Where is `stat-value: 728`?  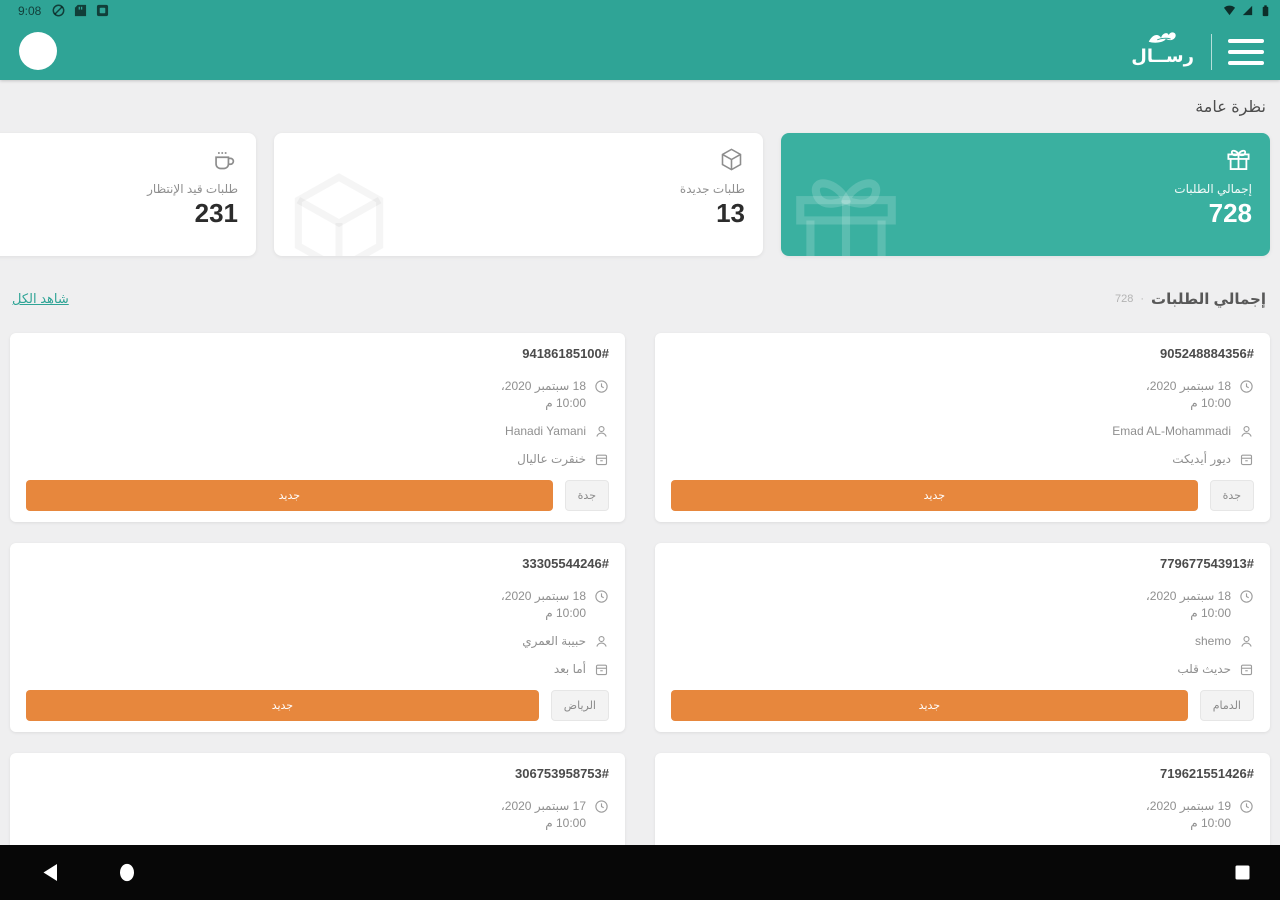 stat-value: 728 is located at coordinates (1230, 213).